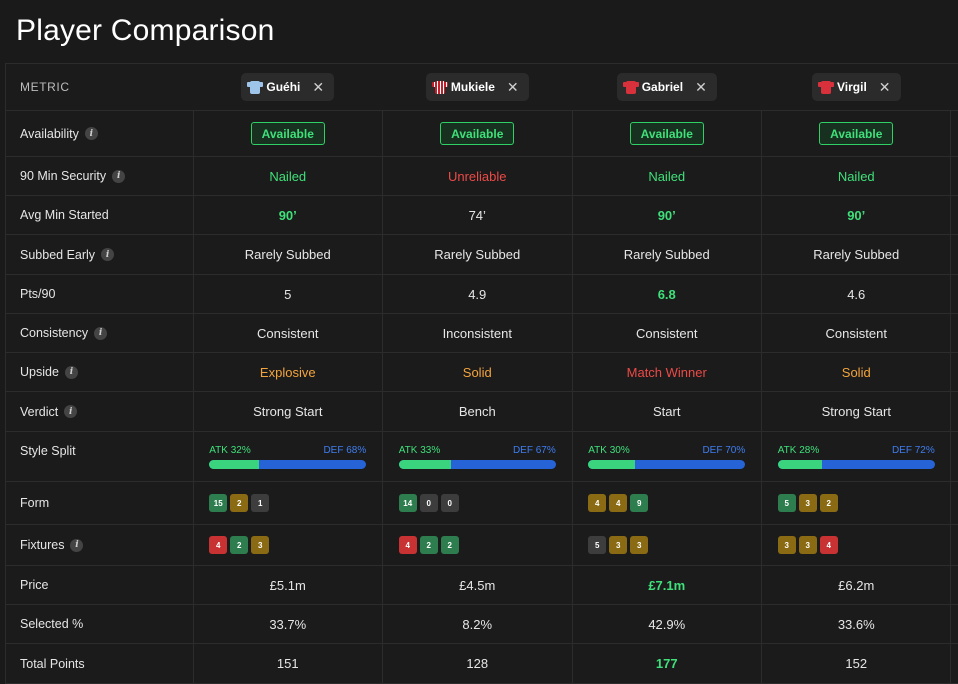  I want to click on row-label: Fixtures i, so click(99, 545).